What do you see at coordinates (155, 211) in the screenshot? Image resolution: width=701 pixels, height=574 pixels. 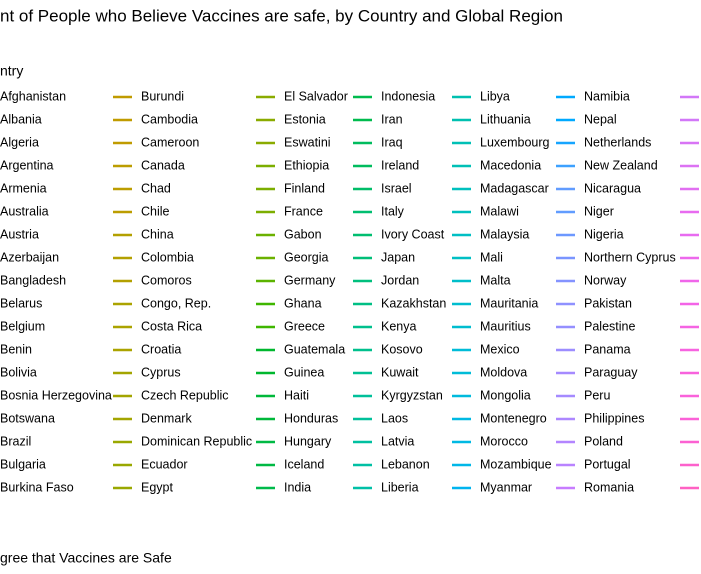 I see `legend-label: Chile` at bounding box center [155, 211].